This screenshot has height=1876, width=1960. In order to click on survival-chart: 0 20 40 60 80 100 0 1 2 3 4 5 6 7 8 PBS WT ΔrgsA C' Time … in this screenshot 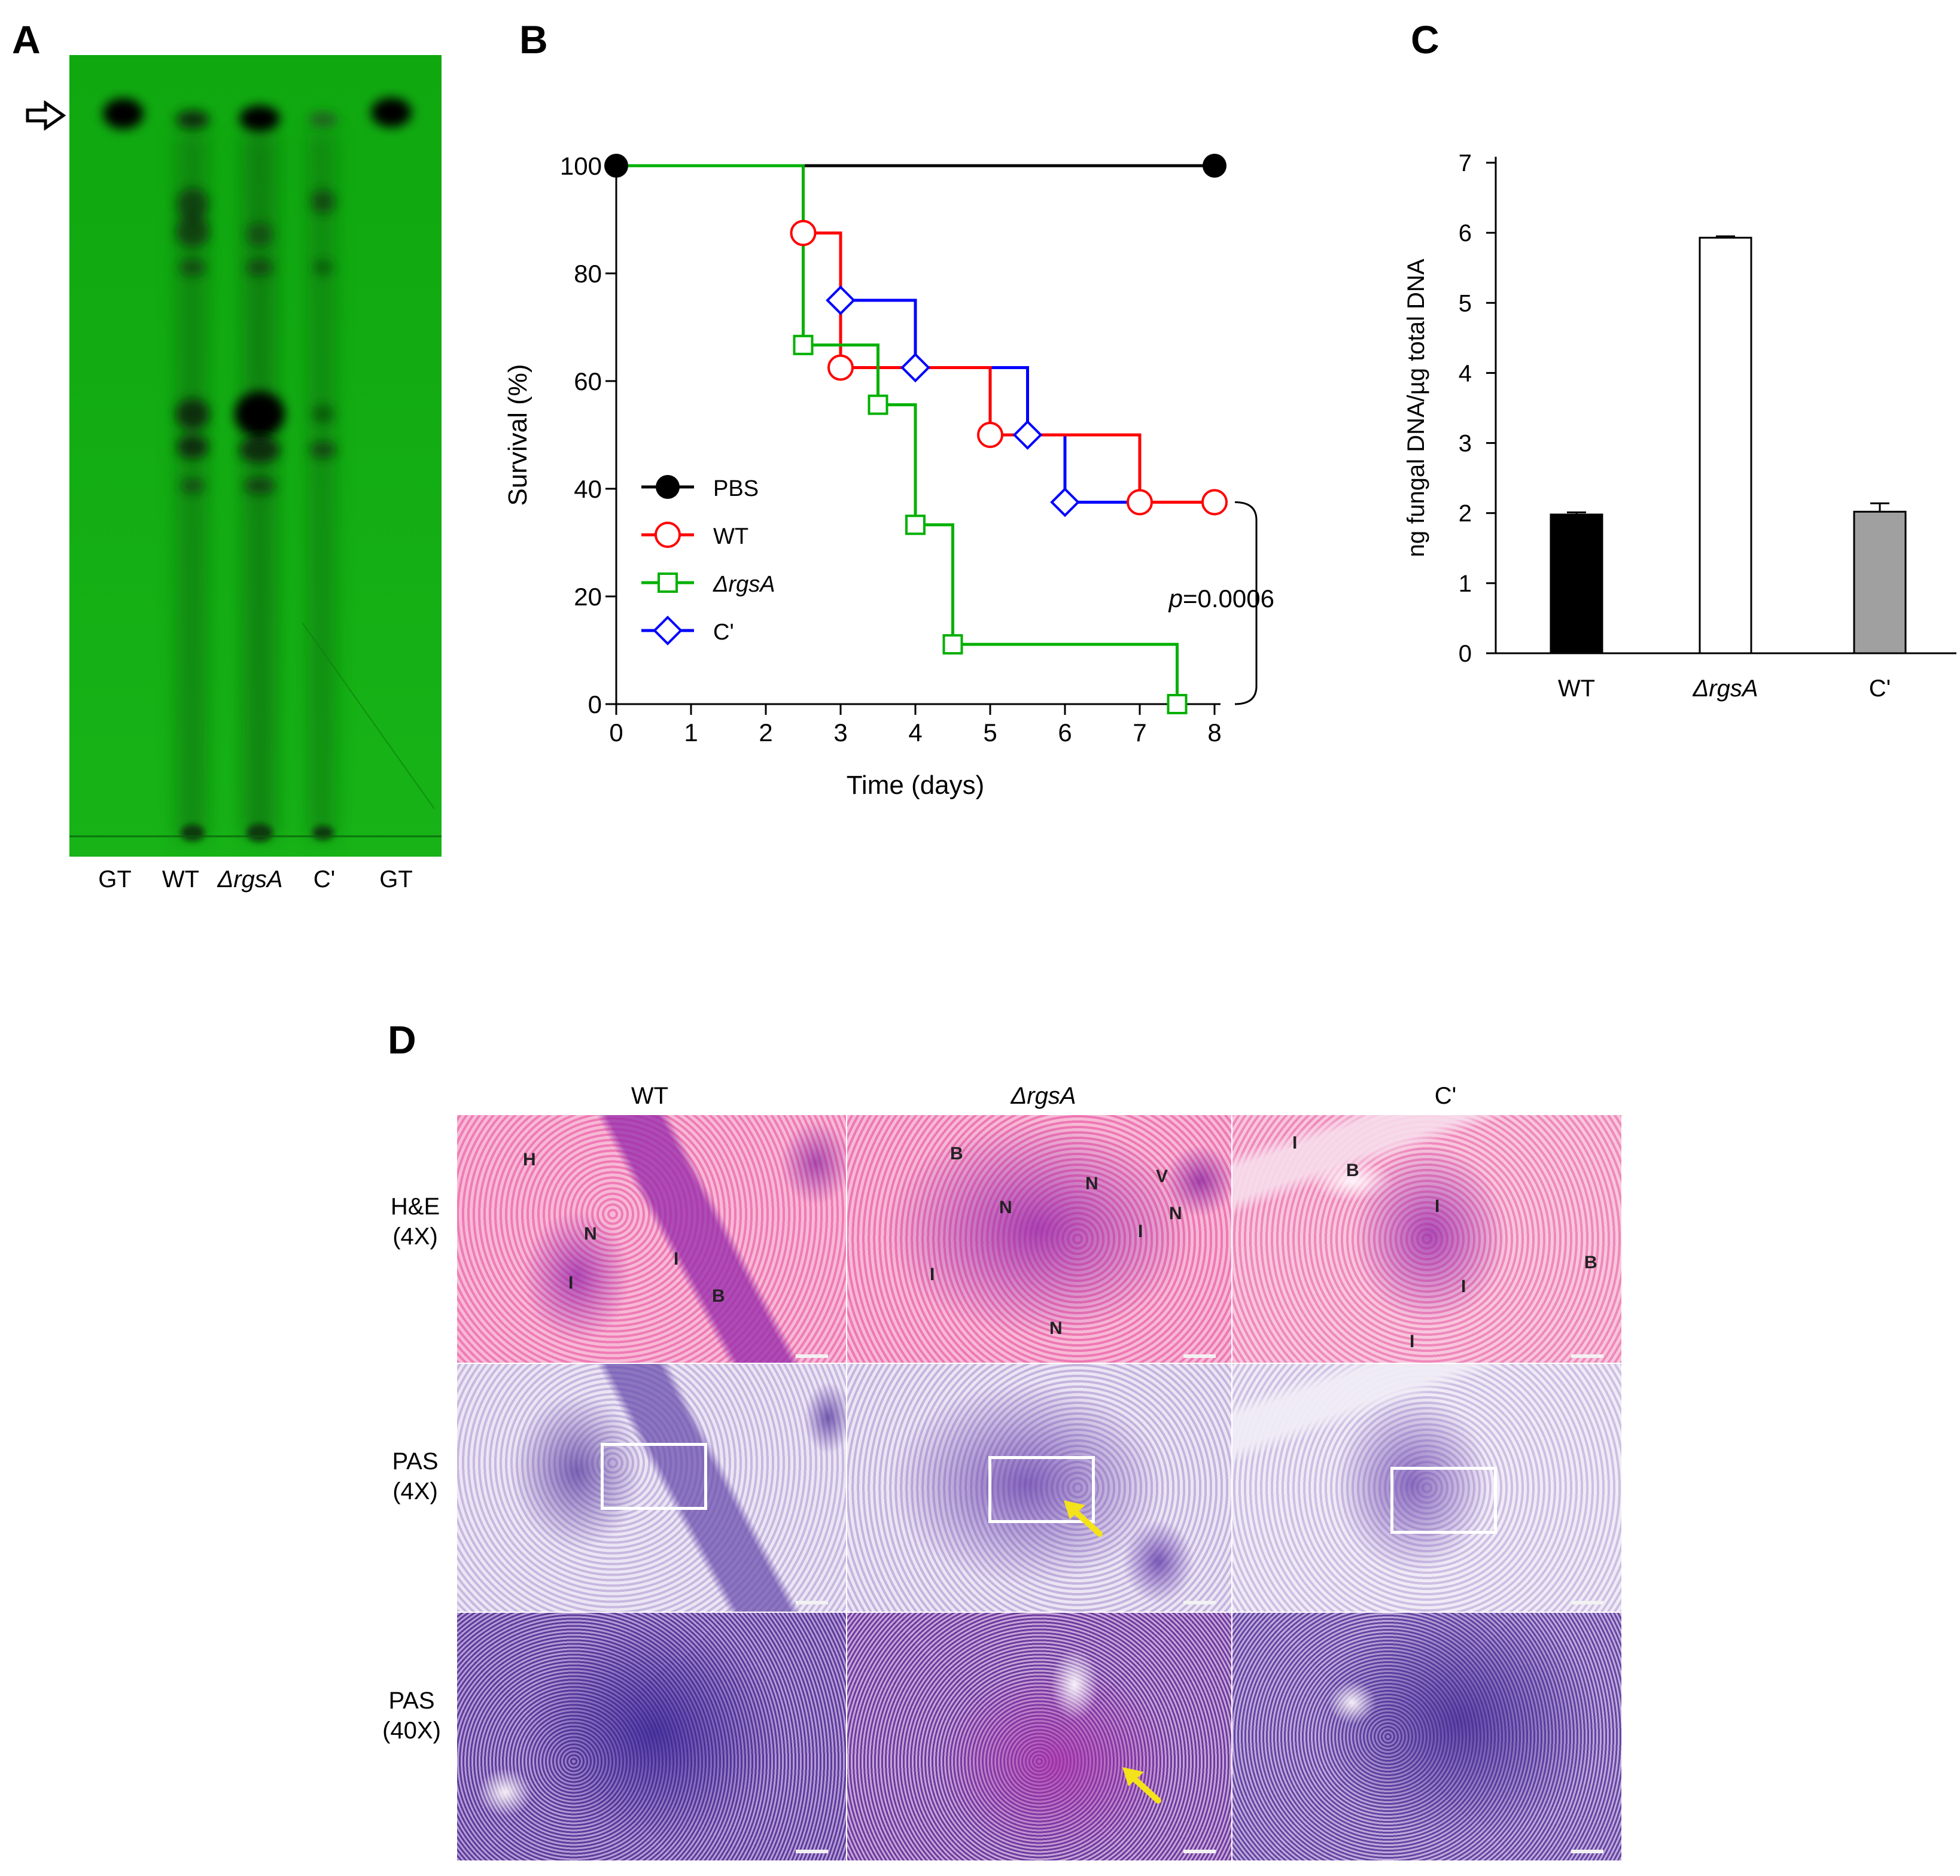, I will do `click(888, 476)`.